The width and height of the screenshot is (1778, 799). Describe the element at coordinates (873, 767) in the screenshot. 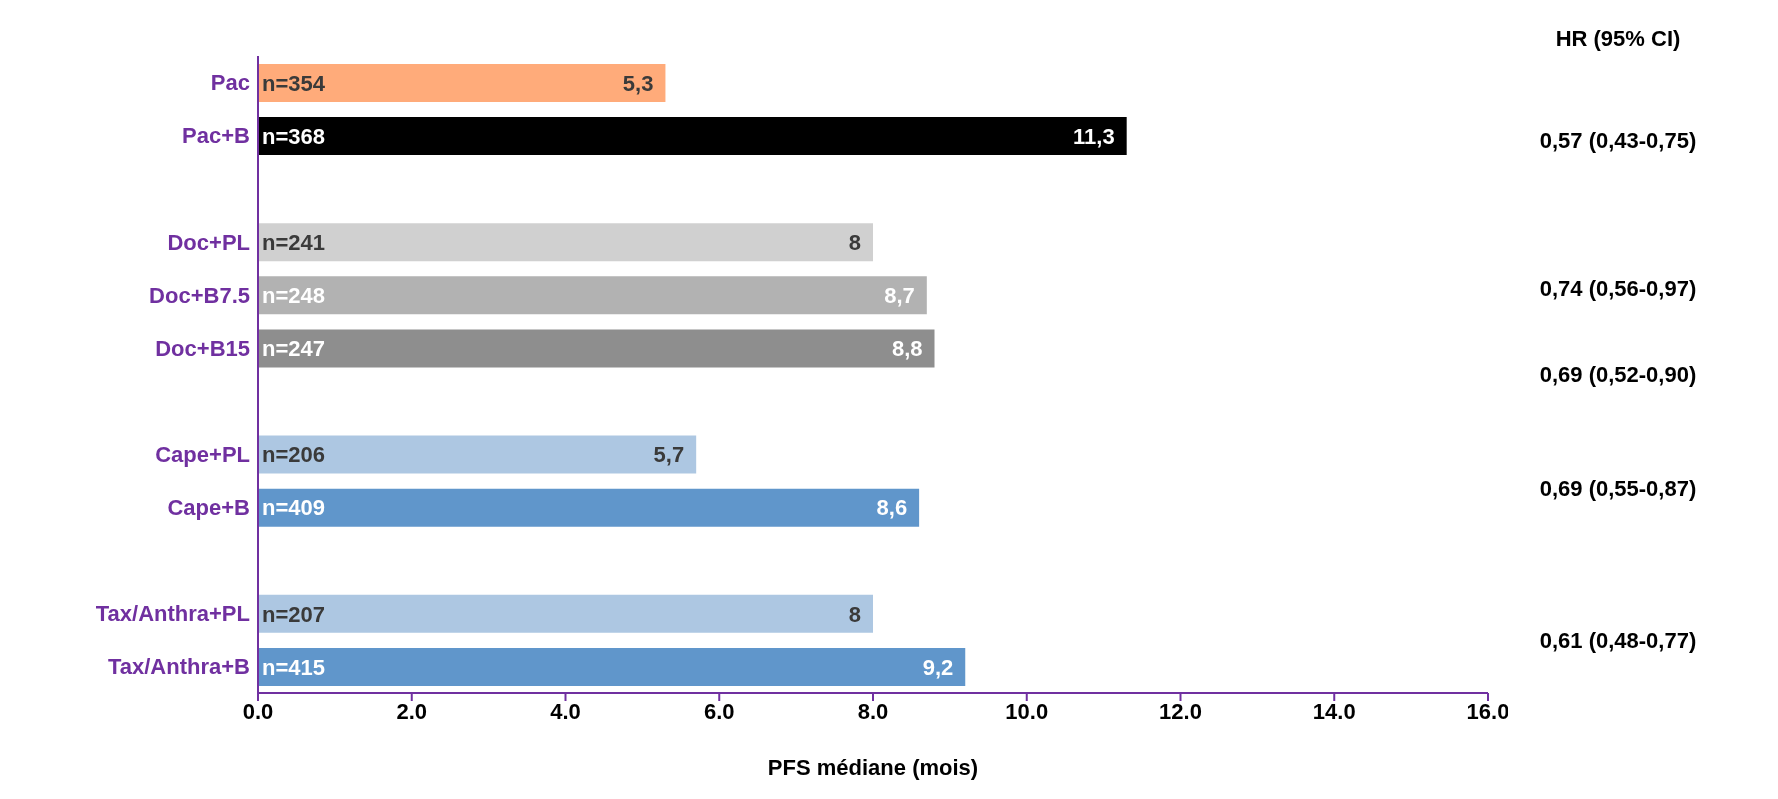

I see `x-axis-title: PFS médiane (mois)` at that location.